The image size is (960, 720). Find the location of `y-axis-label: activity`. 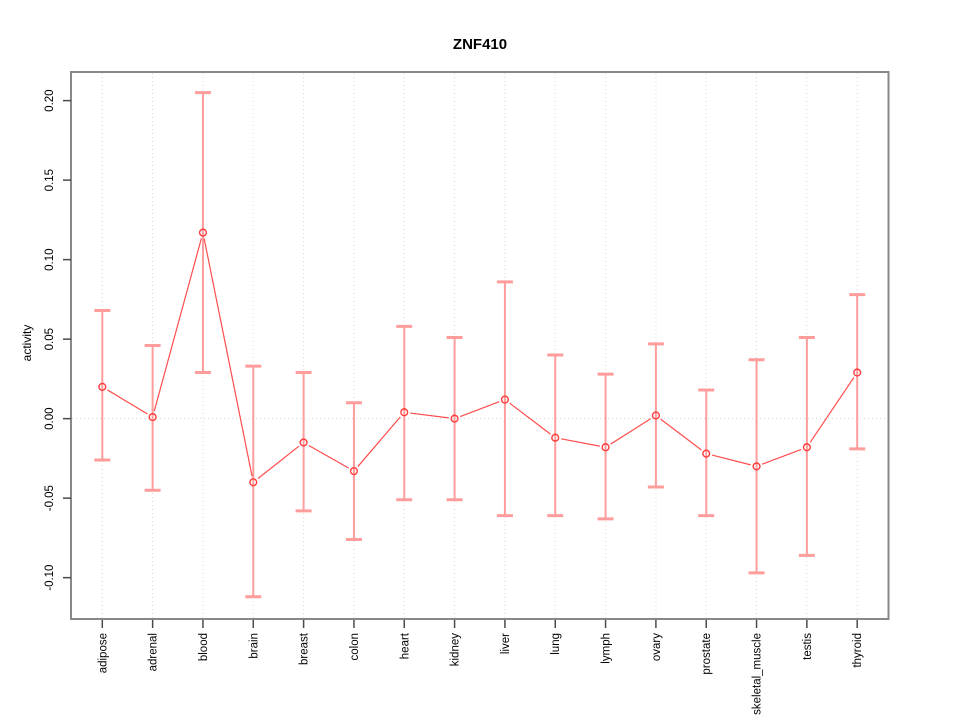

y-axis-label: activity is located at coordinates (27, 343).